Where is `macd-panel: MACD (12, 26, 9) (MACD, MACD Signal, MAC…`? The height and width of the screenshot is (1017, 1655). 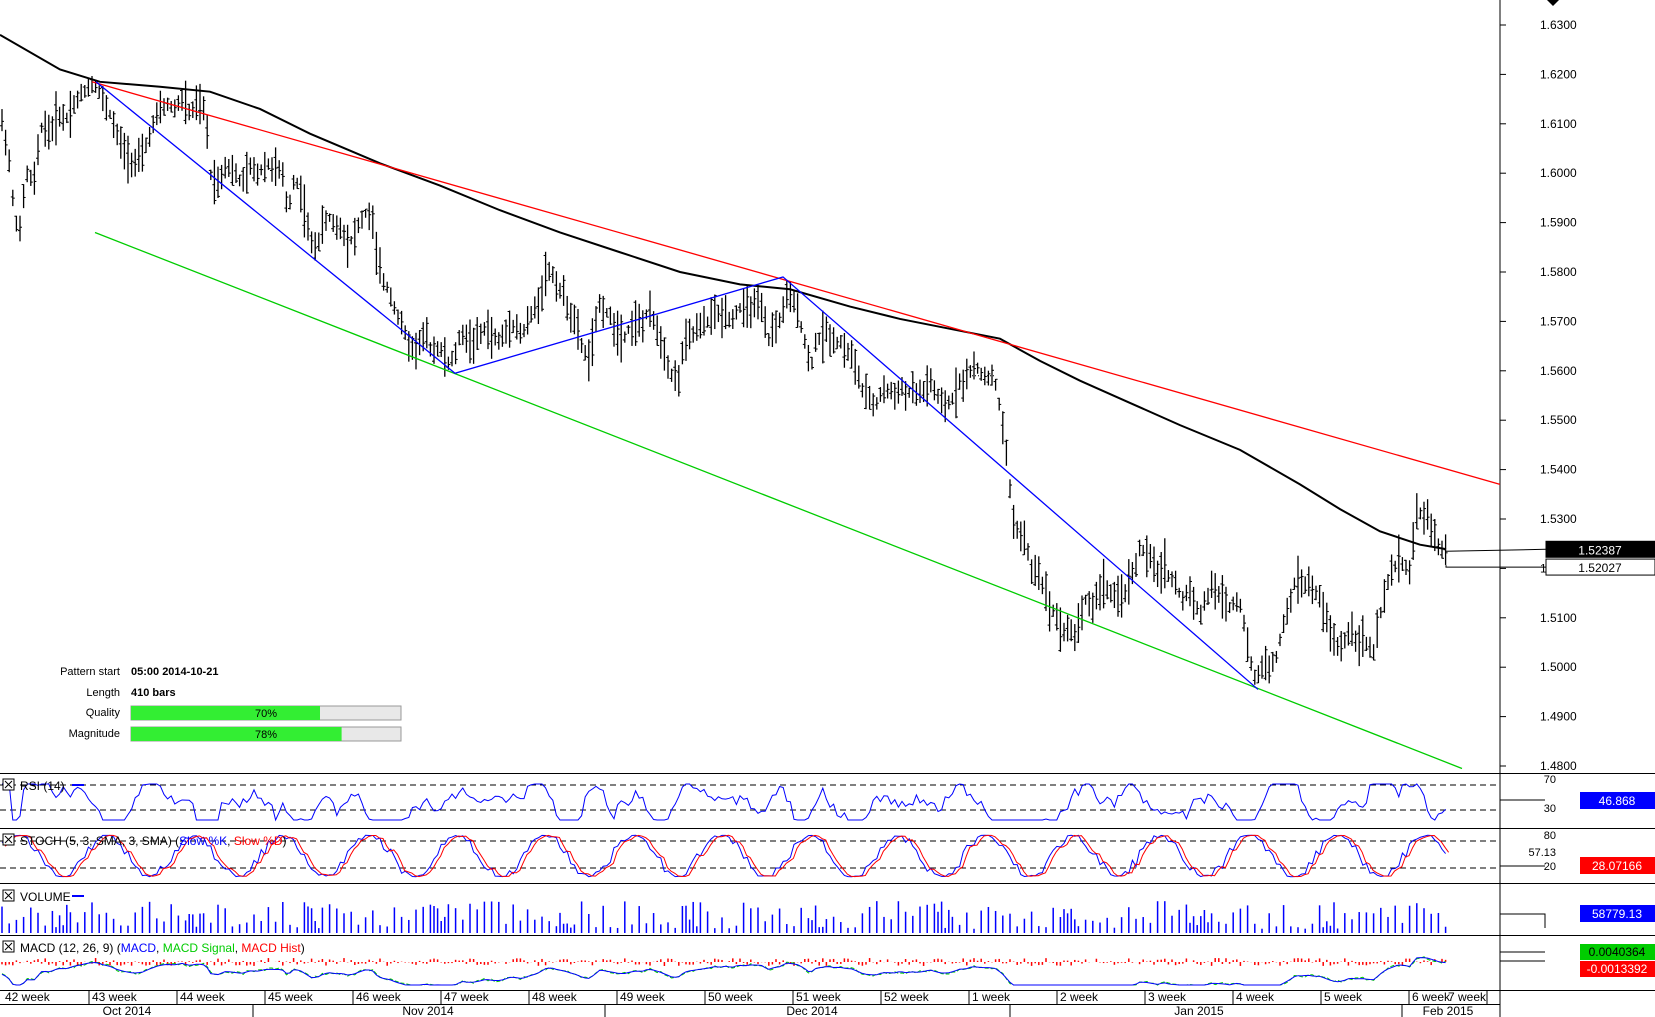 macd-panel: MACD (12, 26, 9) (MACD, MACD Signal, MAC… is located at coordinates (828, 963).